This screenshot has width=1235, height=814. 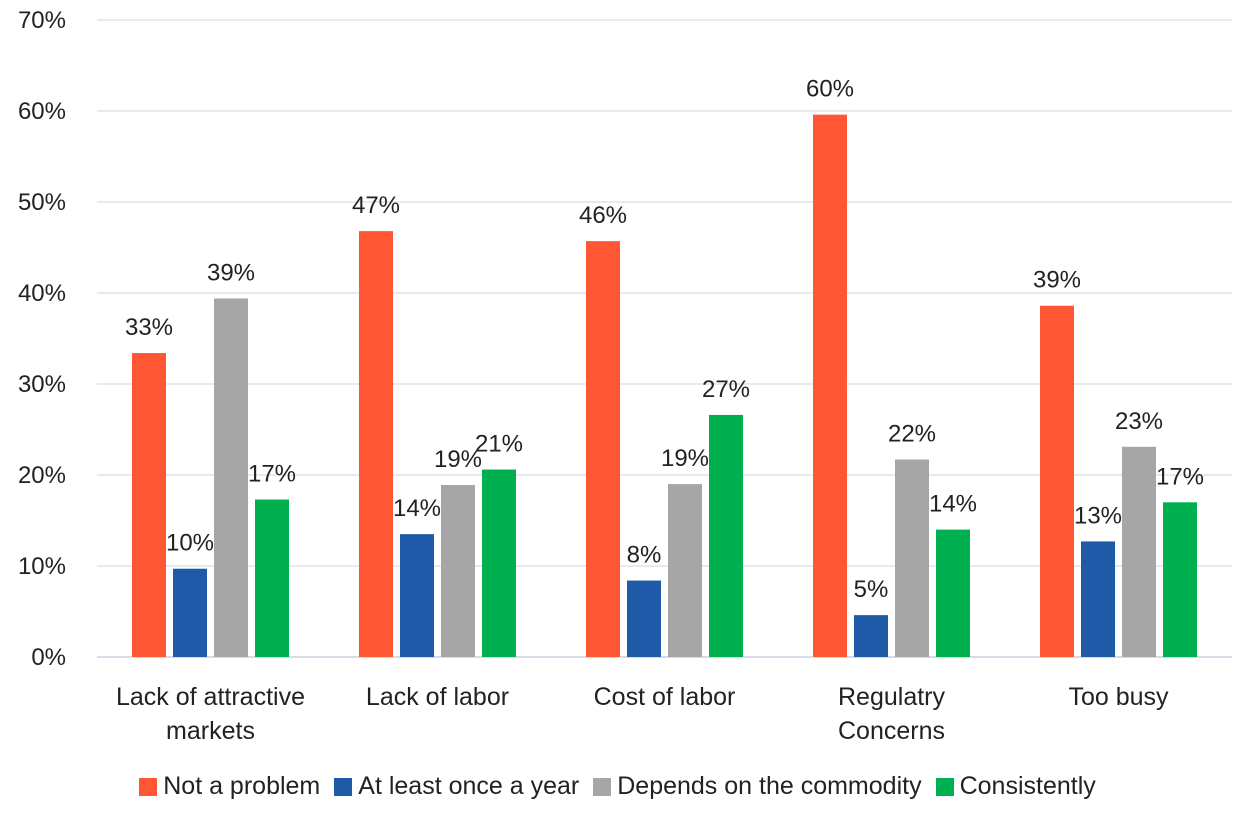 I want to click on y-tick-label: 0%, so click(x=48, y=657).